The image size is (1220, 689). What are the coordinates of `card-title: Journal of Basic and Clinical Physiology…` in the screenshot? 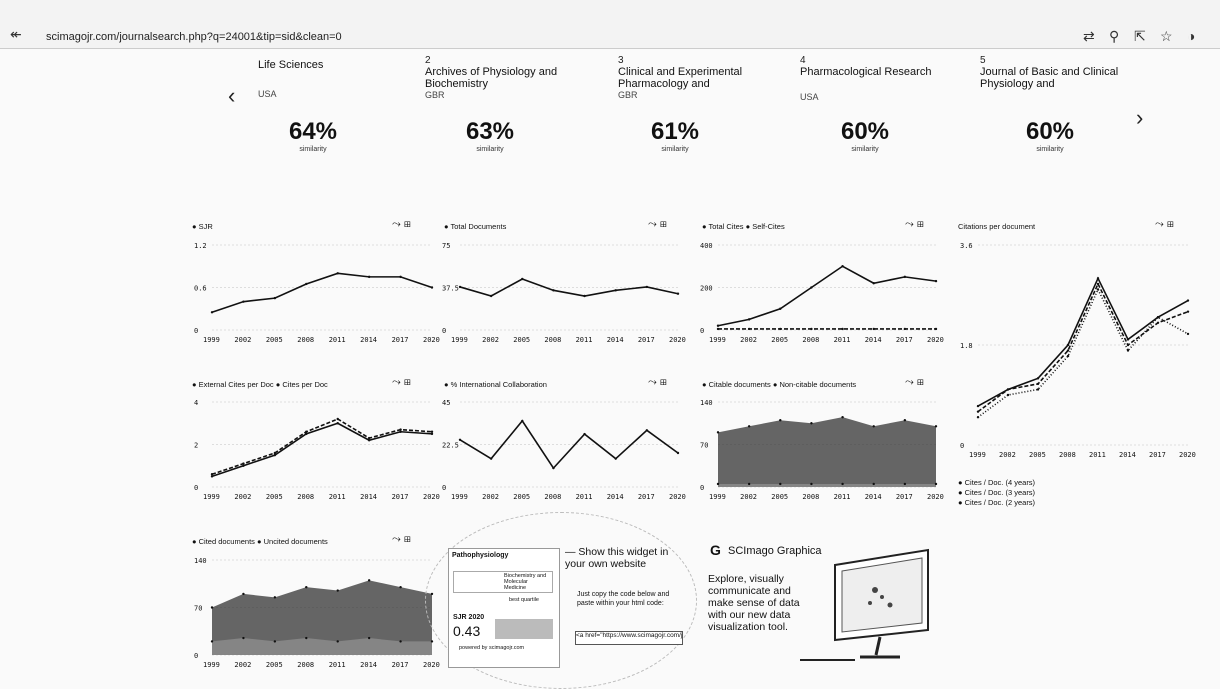 It's located at (1049, 78).